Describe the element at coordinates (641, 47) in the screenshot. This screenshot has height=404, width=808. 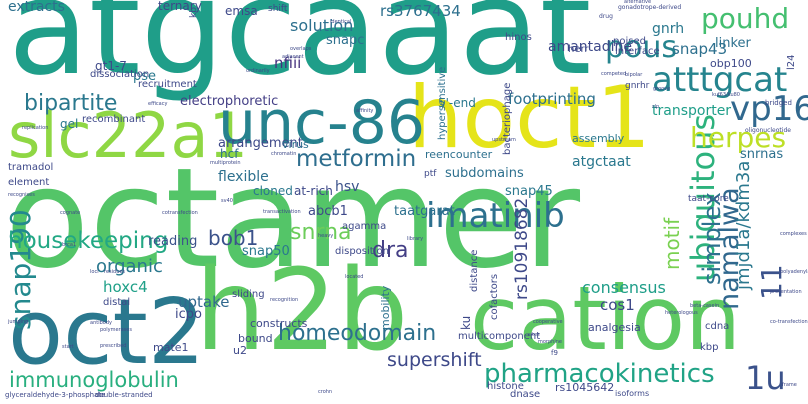
I see `word: pous` at that location.